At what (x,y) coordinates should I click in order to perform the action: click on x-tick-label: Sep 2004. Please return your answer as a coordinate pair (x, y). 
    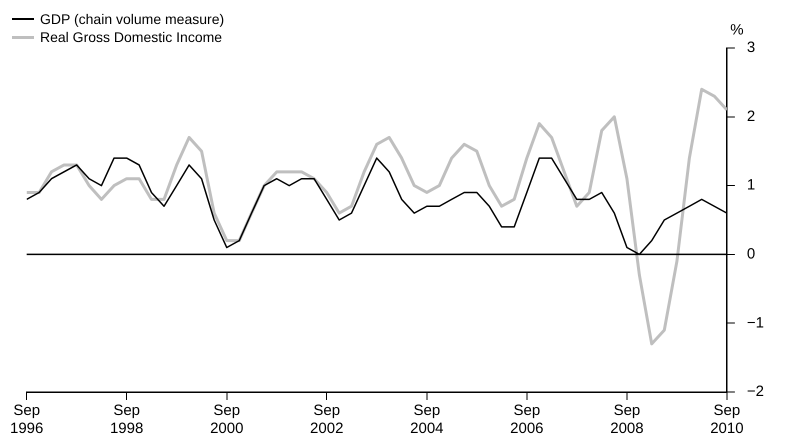
    Looking at the image, I should click on (427, 420).